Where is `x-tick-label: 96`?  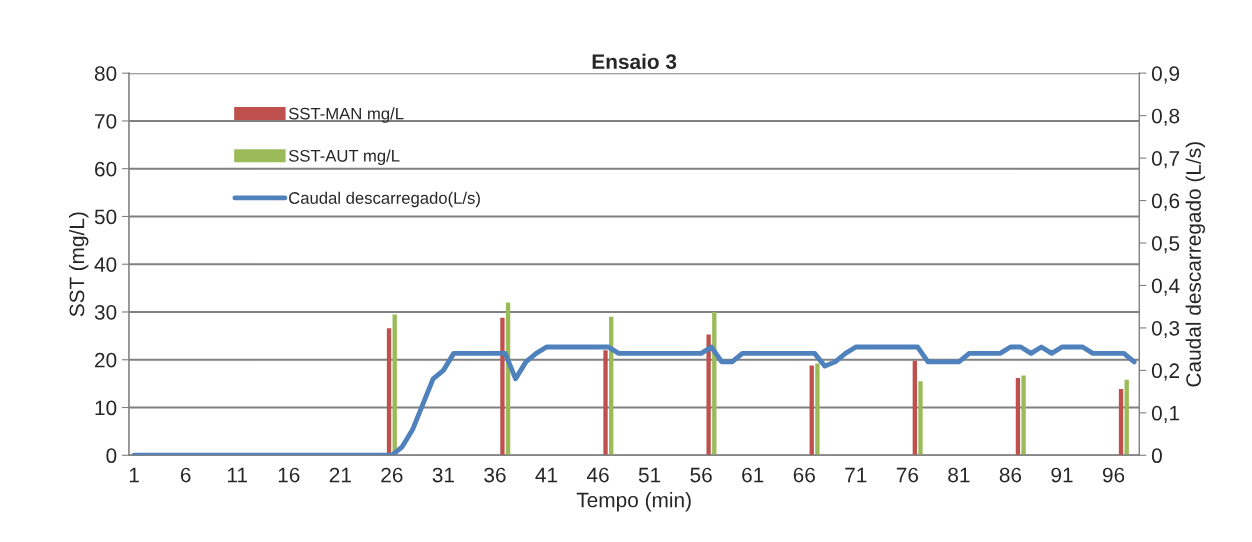
x-tick-label: 96 is located at coordinates (1113, 475).